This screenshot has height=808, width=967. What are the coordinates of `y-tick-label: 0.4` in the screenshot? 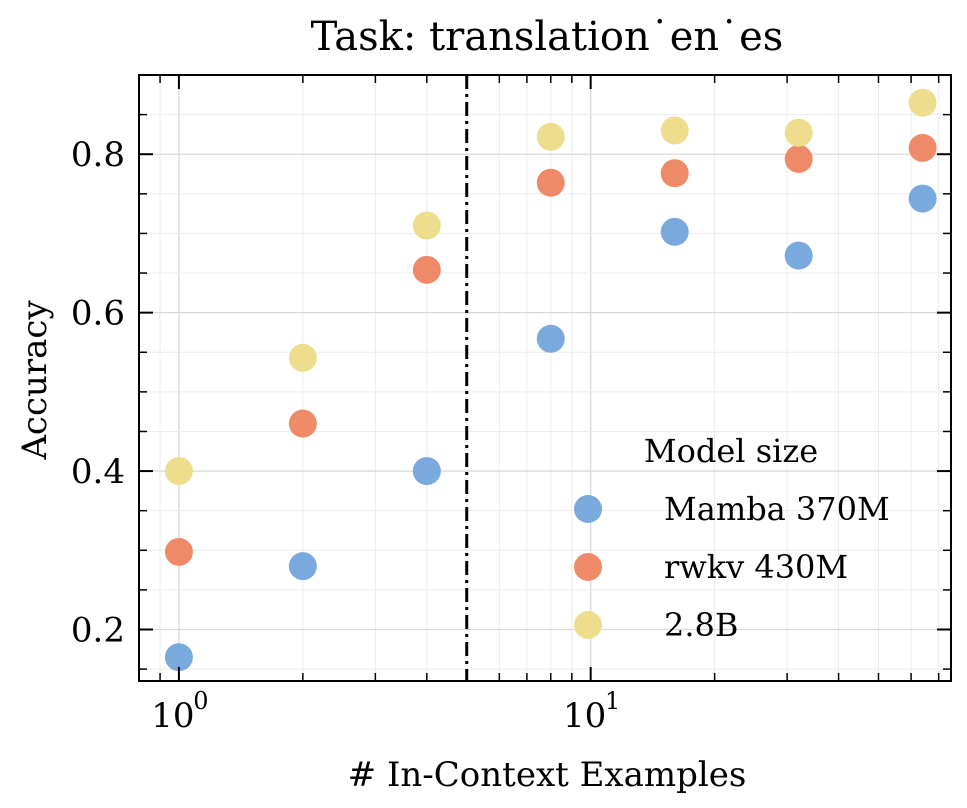 It's located at (98, 472).